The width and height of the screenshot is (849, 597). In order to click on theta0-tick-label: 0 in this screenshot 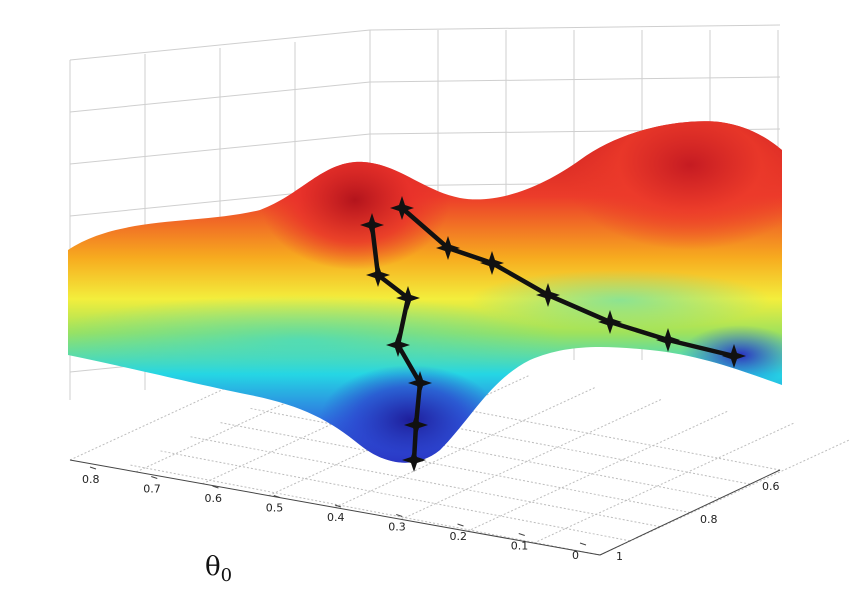, I will do `click(575, 555)`.